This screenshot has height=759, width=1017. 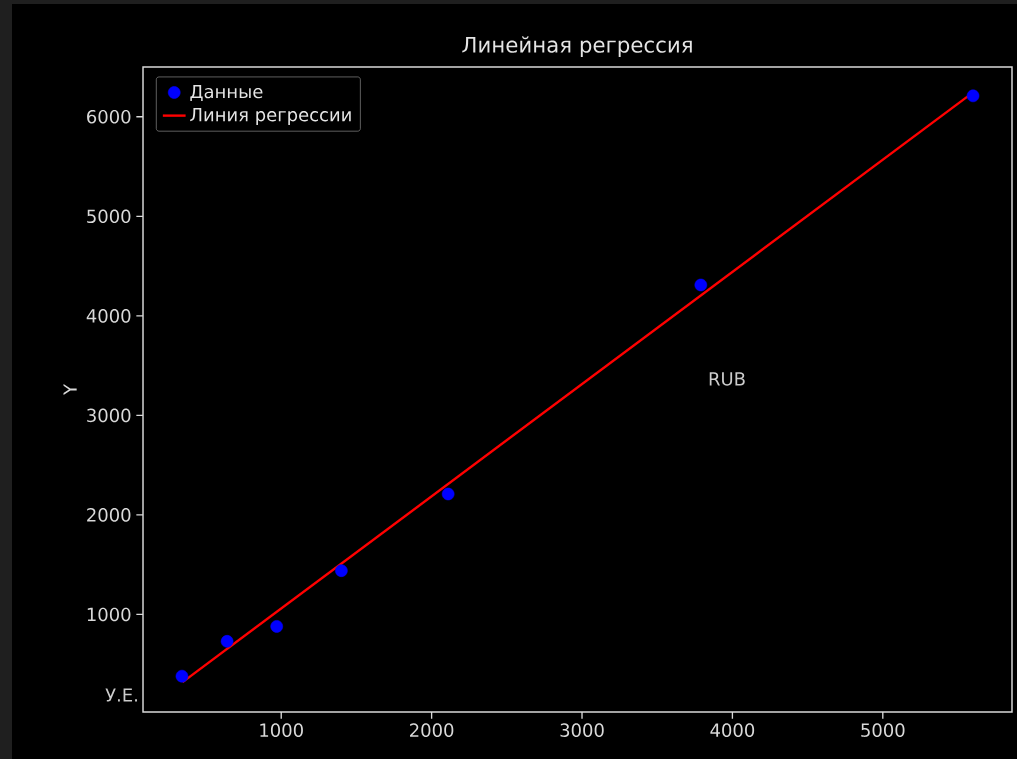 What do you see at coordinates (281, 730) in the screenshot?
I see `x-tick-label: 1000` at bounding box center [281, 730].